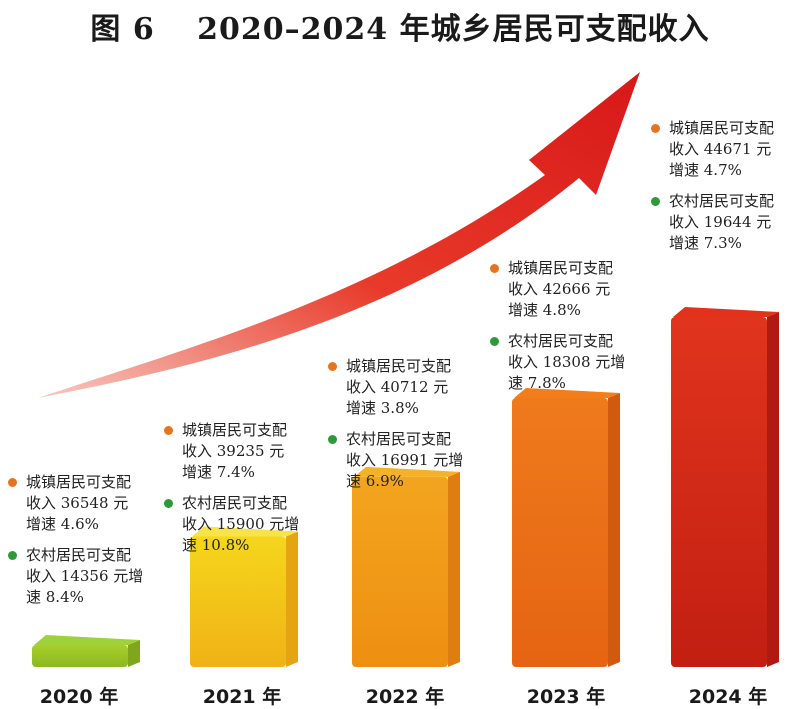 The height and width of the screenshot is (709, 800). I want to click on rural-income-note: 农村居民可支配 收入 15900 元增速 10.8%, so click(234, 524).